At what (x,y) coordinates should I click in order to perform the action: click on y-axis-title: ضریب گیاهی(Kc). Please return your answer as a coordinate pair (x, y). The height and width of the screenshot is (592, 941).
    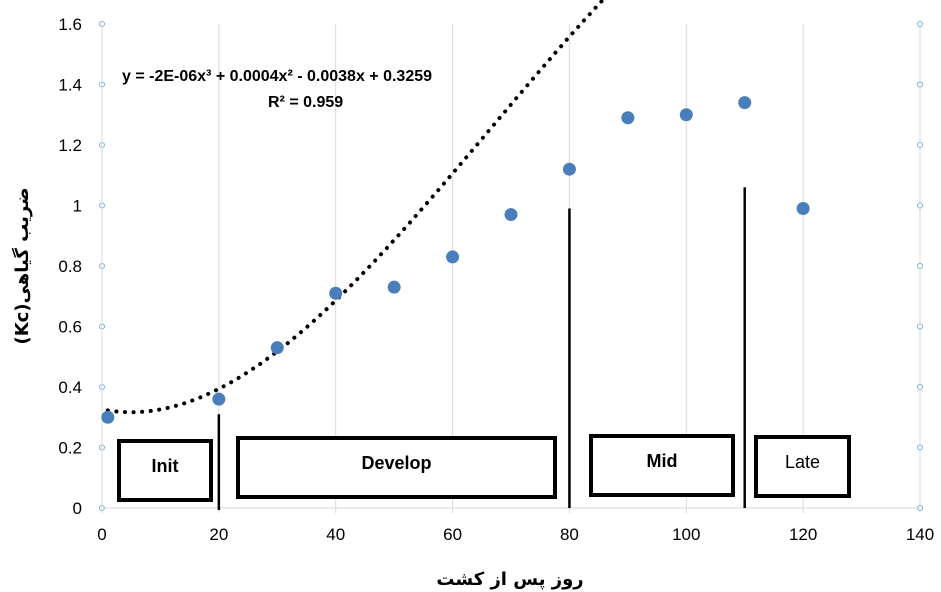
    Looking at the image, I should click on (22, 265).